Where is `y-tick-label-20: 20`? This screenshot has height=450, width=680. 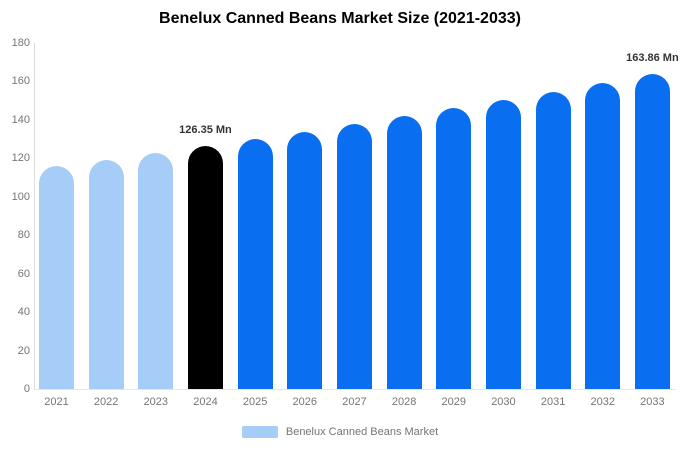
y-tick-label-20: 20 is located at coordinates (23, 350).